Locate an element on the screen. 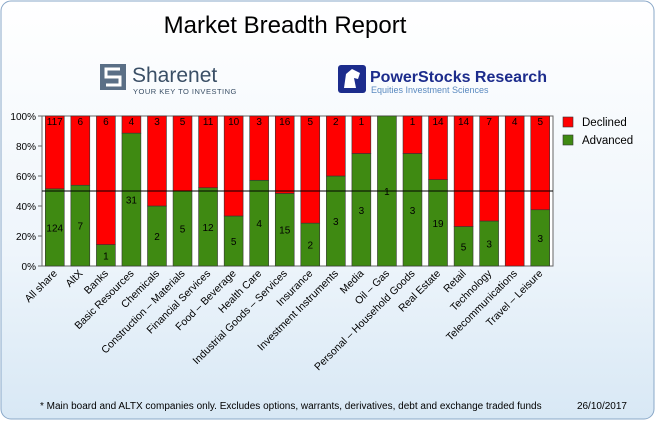 Image resolution: width=655 pixels, height=425 pixels. data-label: 124 is located at coordinates (54, 228).